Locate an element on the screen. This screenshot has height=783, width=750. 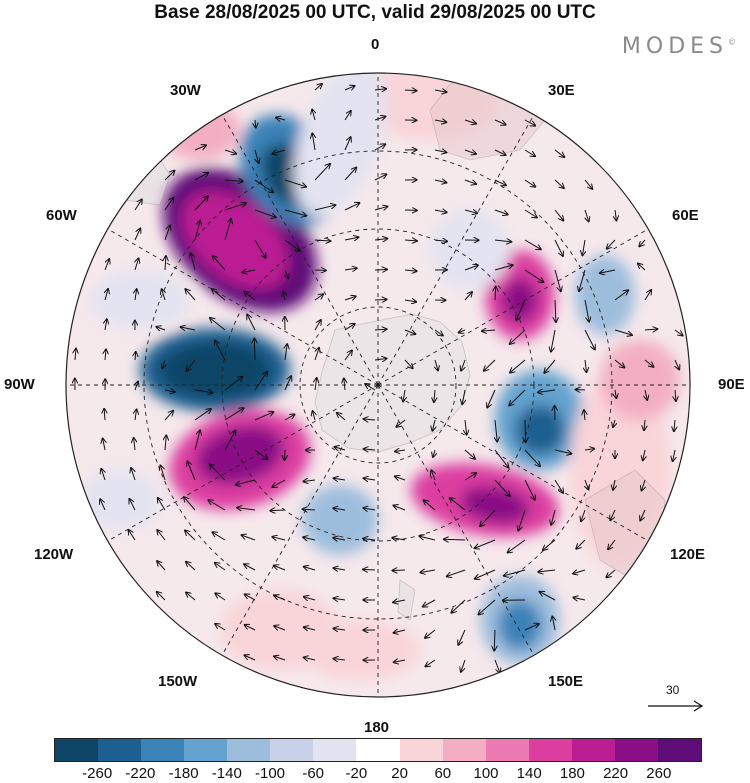
colorbar-tick-label: -180 is located at coordinates (183, 773).